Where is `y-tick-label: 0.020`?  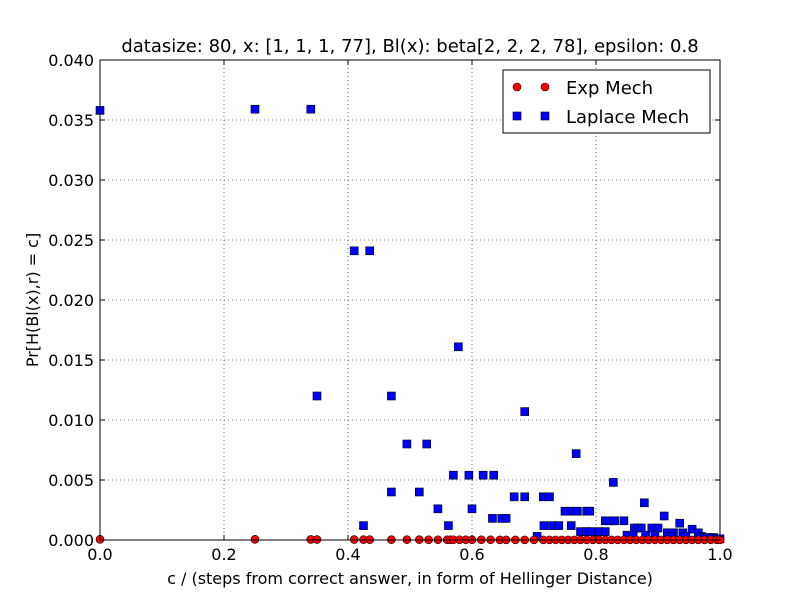
y-tick-label: 0.020 is located at coordinates (71, 300).